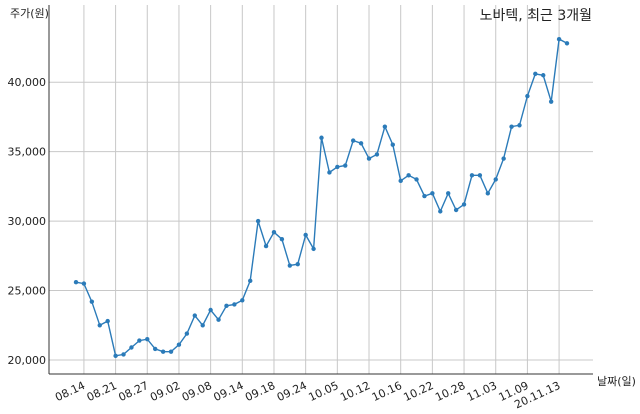  Describe the element at coordinates (419, 391) in the screenshot. I see `x-tick-label: 10.22` at that location.